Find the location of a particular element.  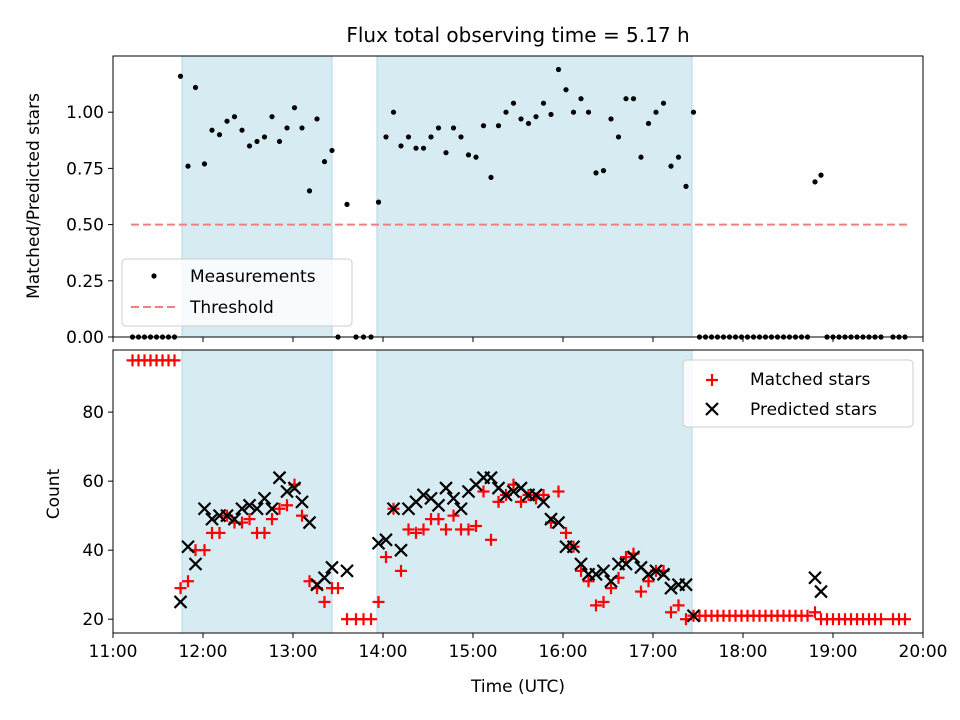

x-tick-label: 11:00 is located at coordinates (113, 652).